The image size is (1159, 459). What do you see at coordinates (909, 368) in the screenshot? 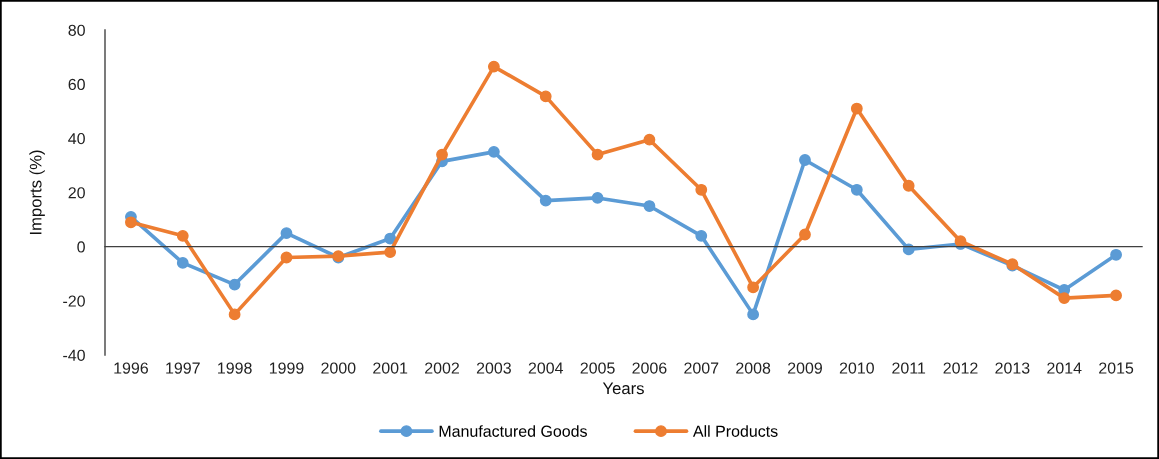
I see `x-tick-label: 2011` at bounding box center [909, 368].